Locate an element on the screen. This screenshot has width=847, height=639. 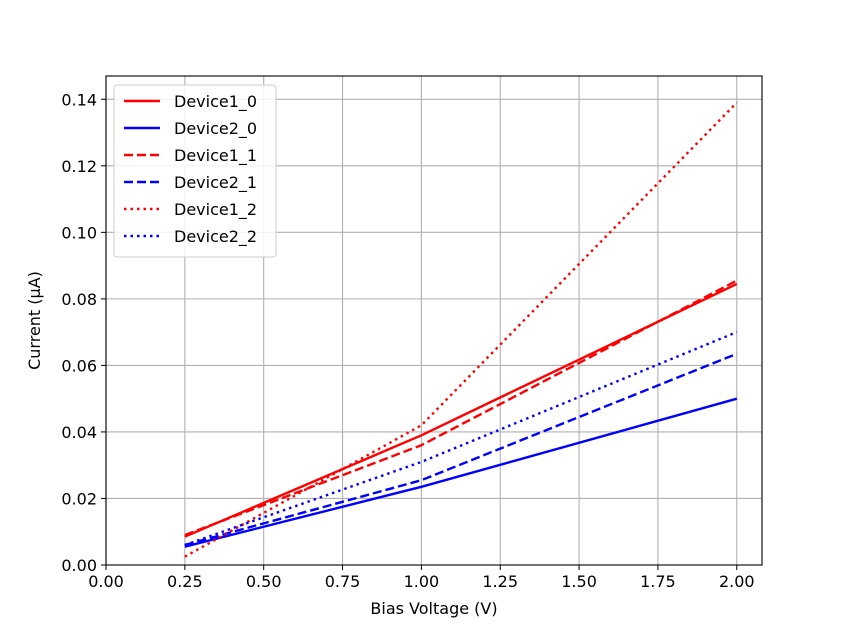
x-tick-label: 0.00 is located at coordinates (106, 581).